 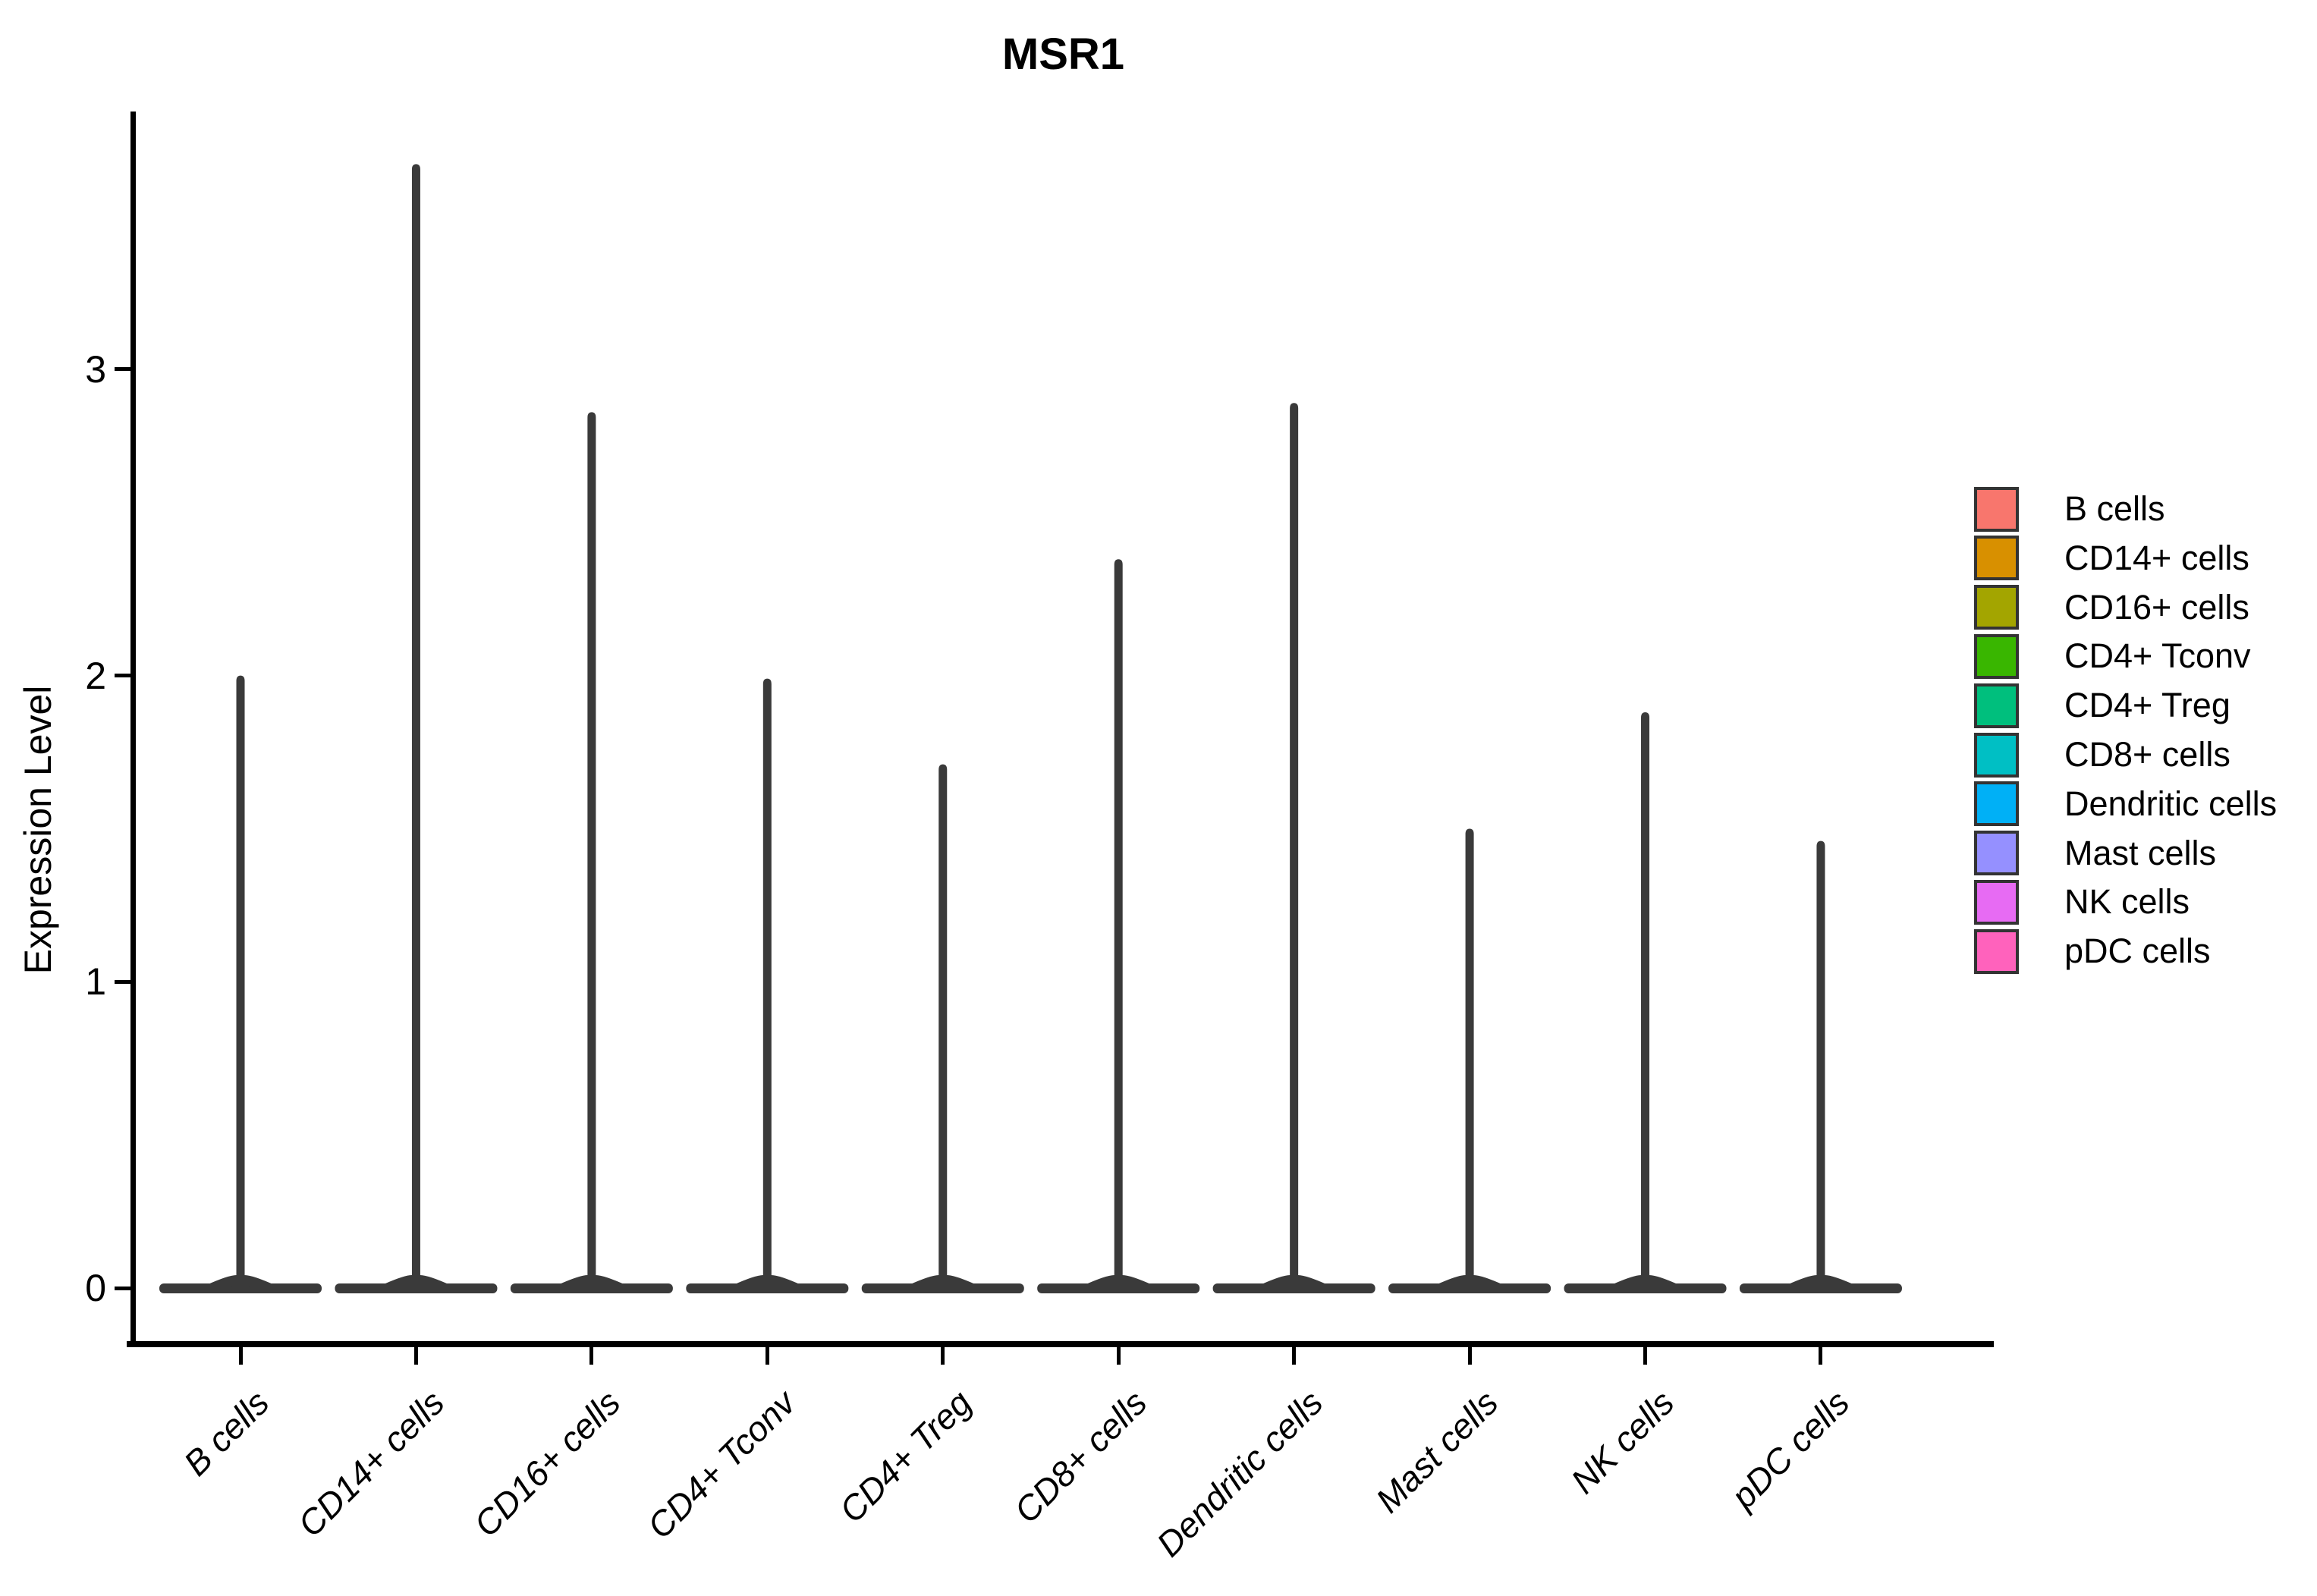 I want to click on legend-entry: B cells, so click(x=2069, y=509).